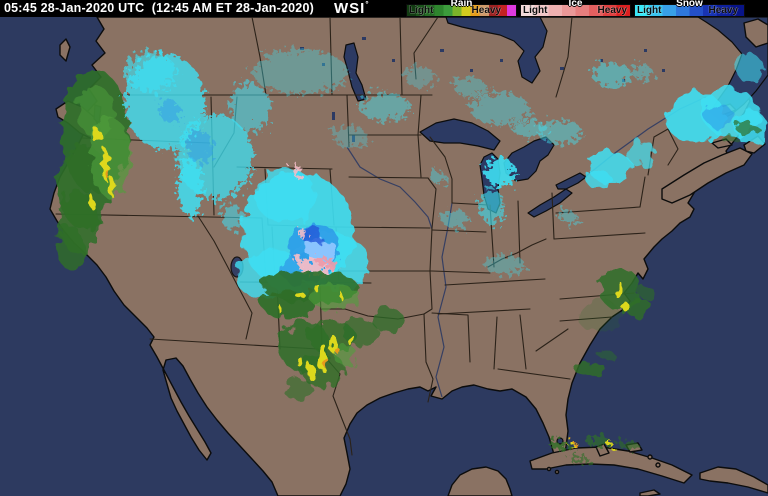 Image resolution: width=768 pixels, height=496 pixels. Describe the element at coordinates (529, 159) in the screenshot. I see `lake-huron` at that location.